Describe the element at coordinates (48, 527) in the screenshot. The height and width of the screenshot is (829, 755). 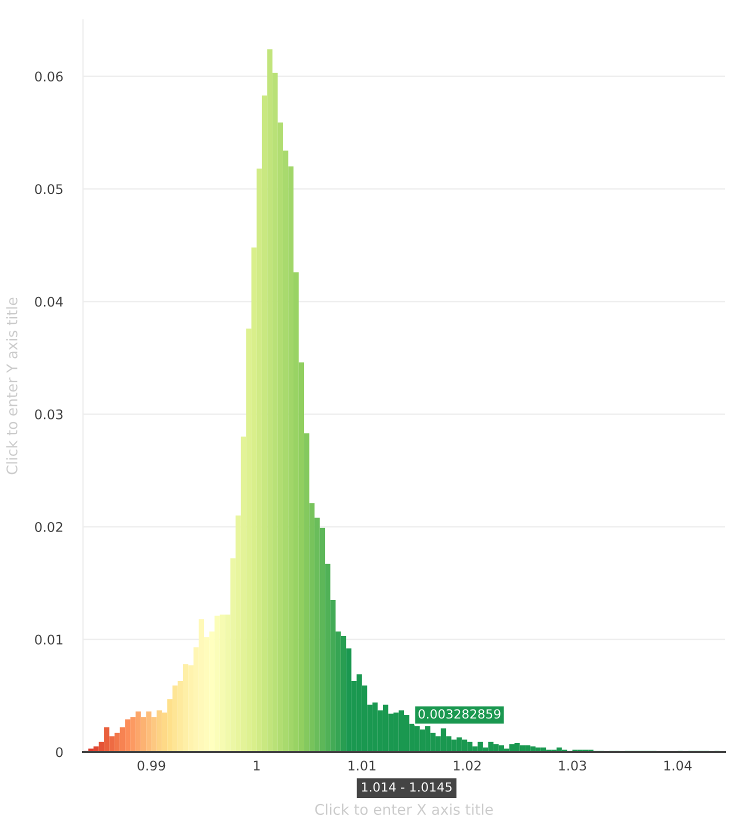
I see `y-tick-label: 0.02` at that location.